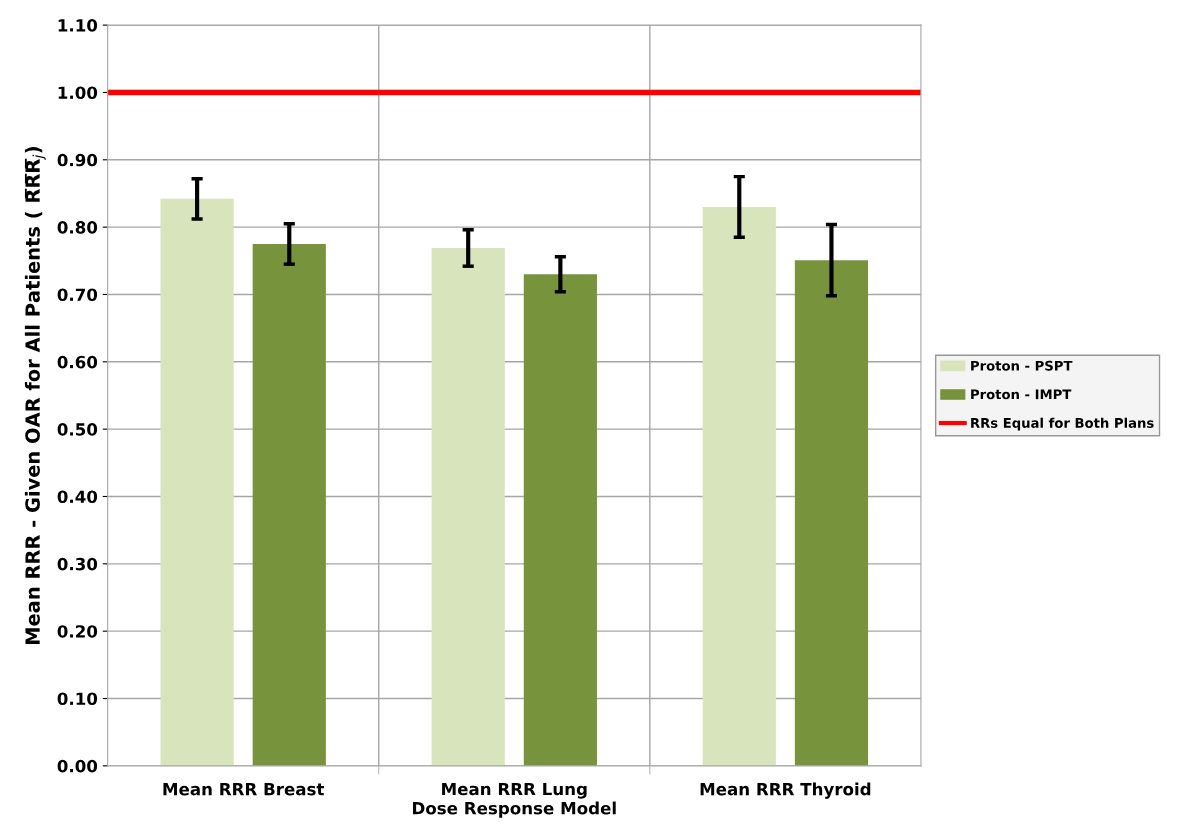 Image resolution: width=1196 pixels, height=837 pixels. What do you see at coordinates (77, 227) in the screenshot?
I see `y-tick-label: 0.80` at bounding box center [77, 227].